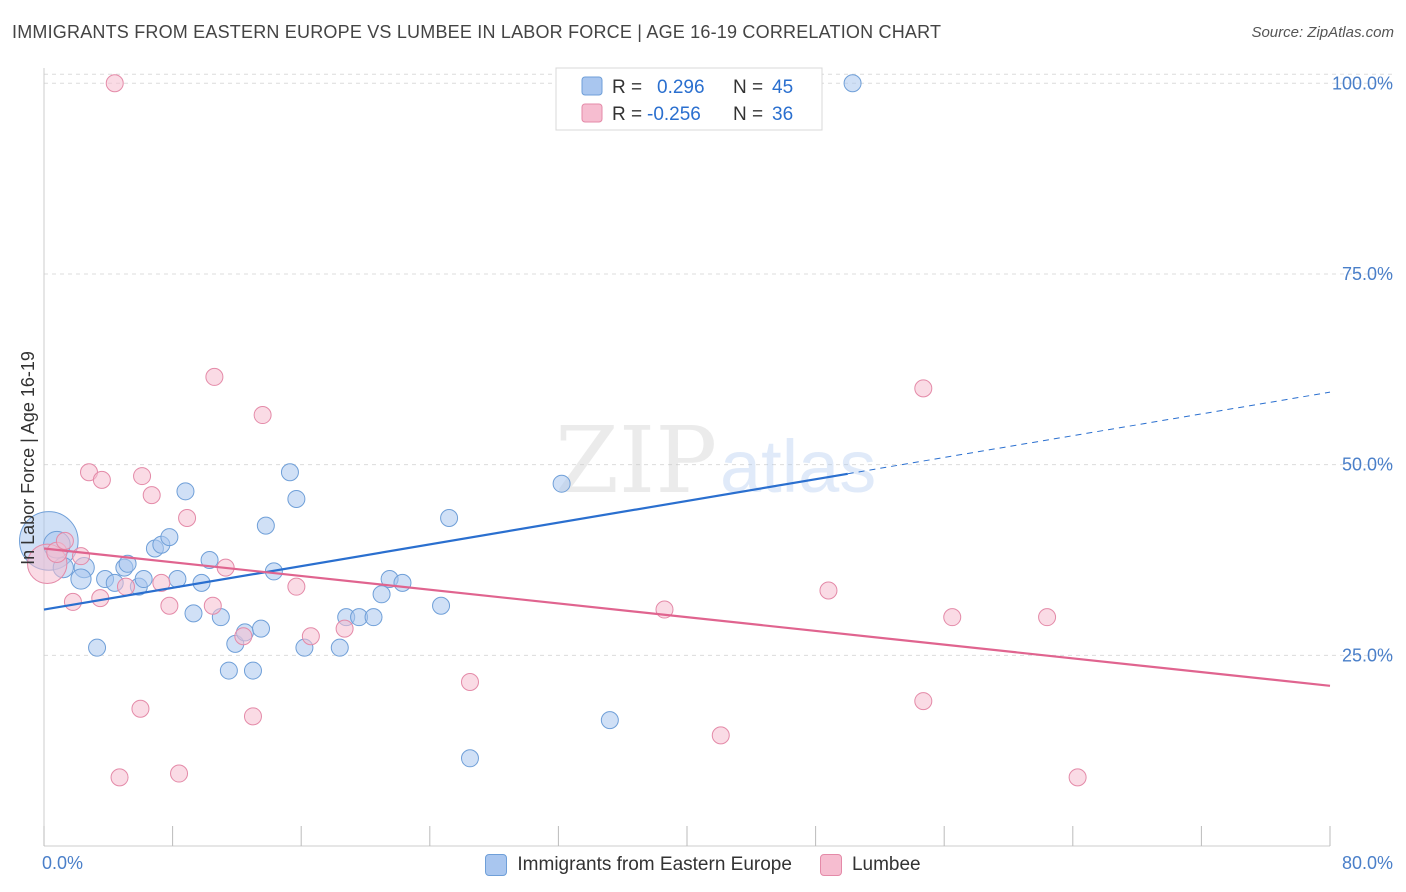 Image resolution: width=1406 pixels, height=892 pixels. What do you see at coordinates (1362, 369) in the screenshot?
I see `y-tick-labels: 25.0% 50.0% 75.0% 100.0%` at bounding box center [1362, 369].